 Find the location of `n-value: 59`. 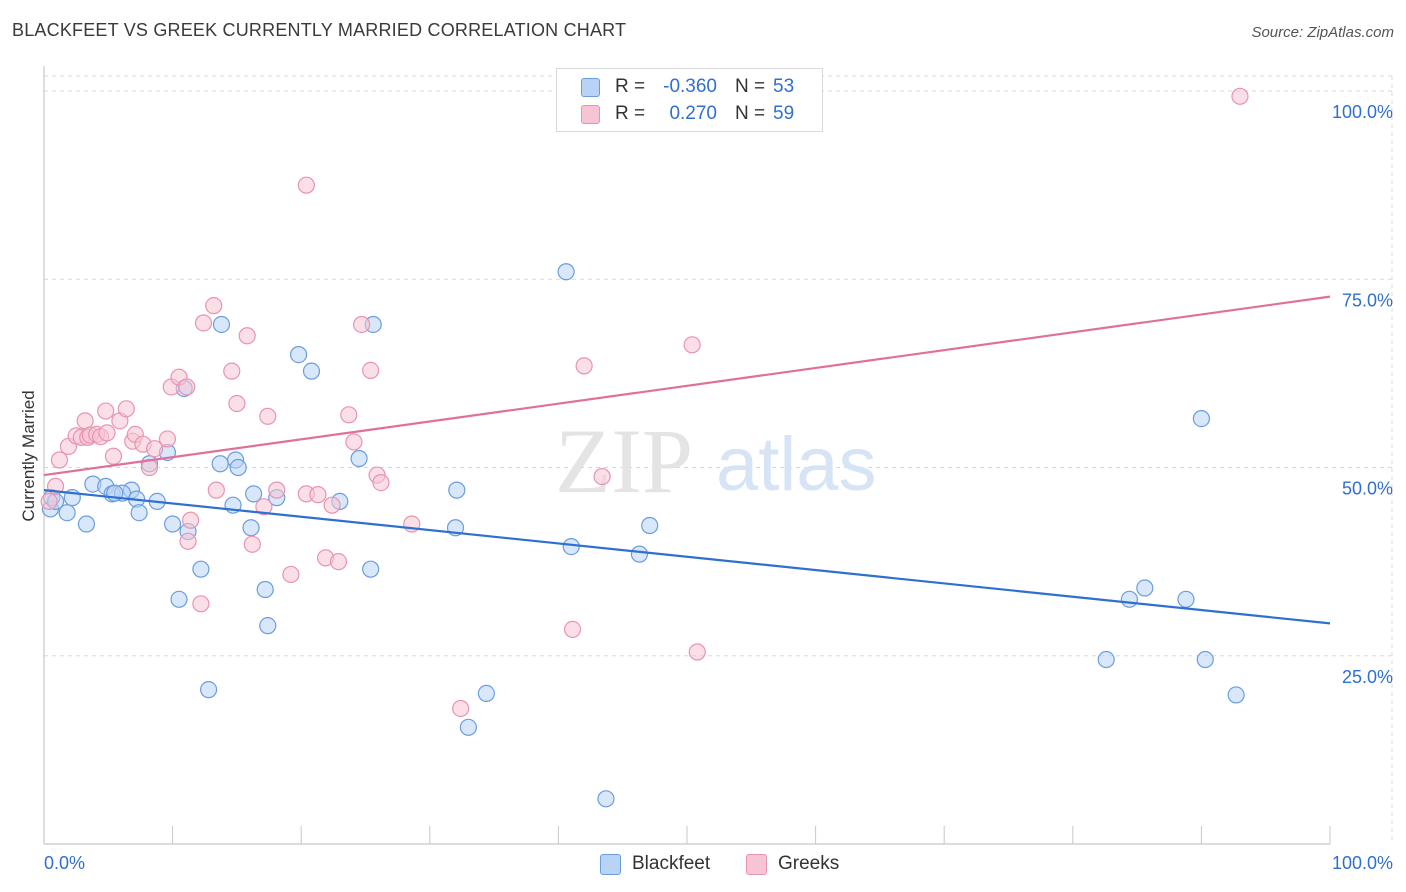

n-value: 59 is located at coordinates (784, 113).